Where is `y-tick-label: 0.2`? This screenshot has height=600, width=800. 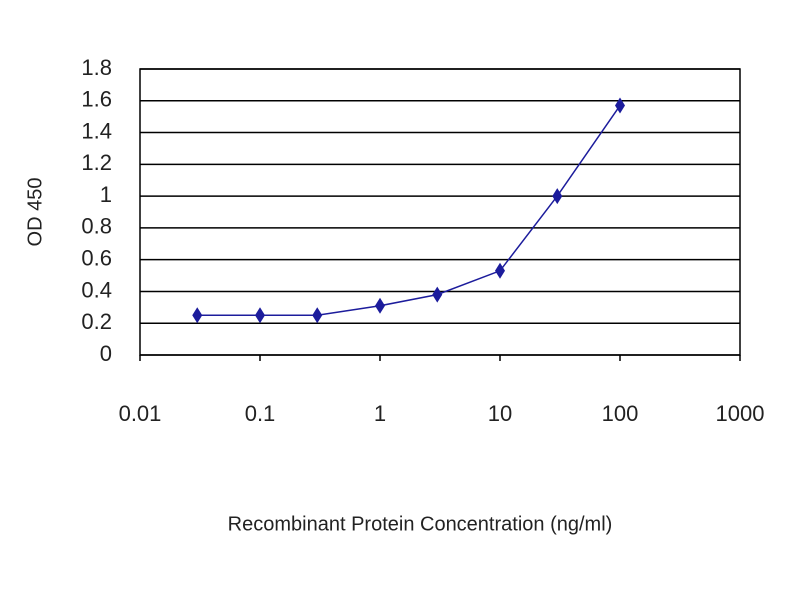
y-tick-label: 0.2 is located at coordinates (96, 321).